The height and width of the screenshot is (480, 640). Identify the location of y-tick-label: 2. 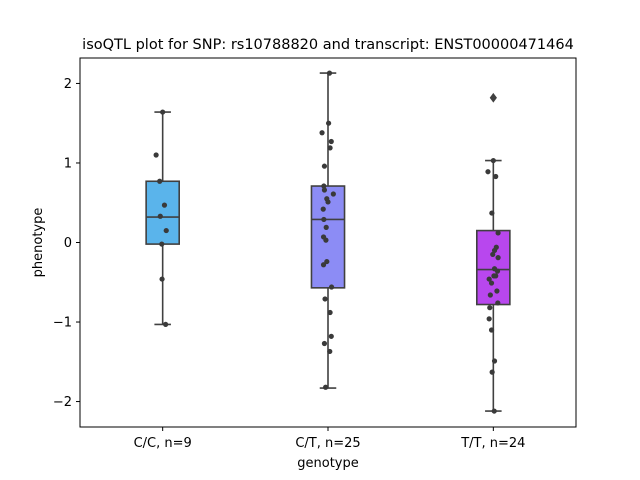
(68, 84).